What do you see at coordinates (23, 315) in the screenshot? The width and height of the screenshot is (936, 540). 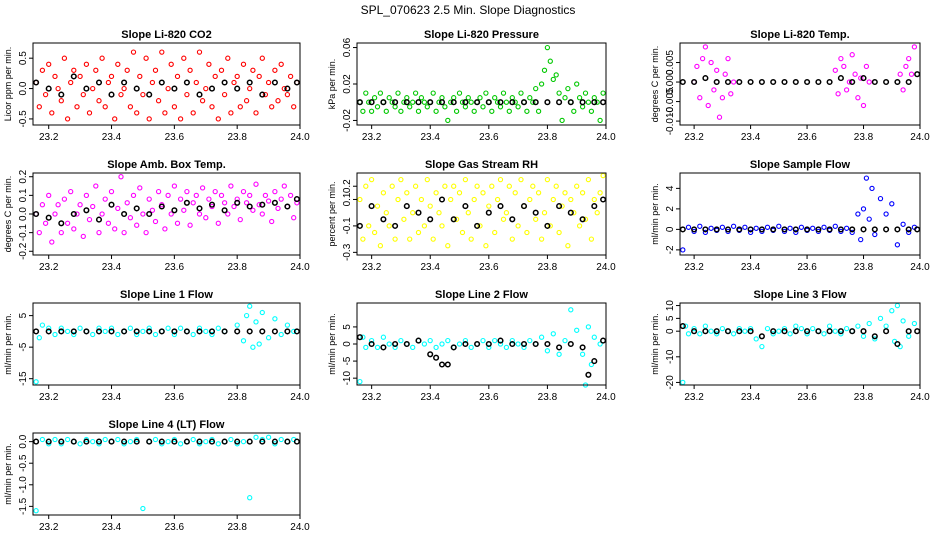 I see `y-tick-label: 5` at bounding box center [23, 315].